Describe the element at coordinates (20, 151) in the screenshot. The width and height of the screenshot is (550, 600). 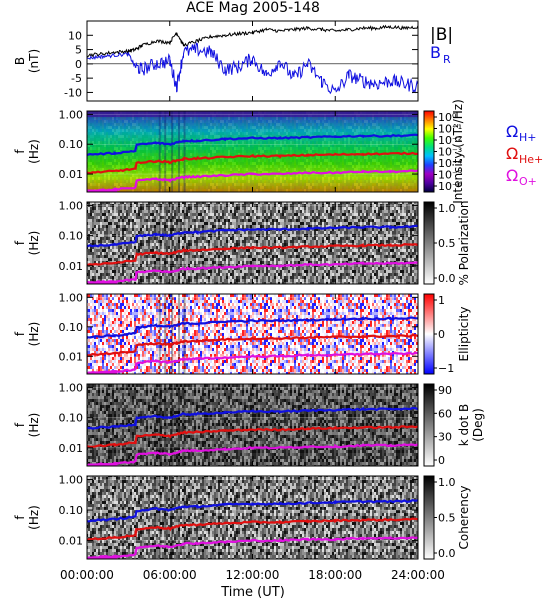
I see `intensity-ylabel: f` at that location.